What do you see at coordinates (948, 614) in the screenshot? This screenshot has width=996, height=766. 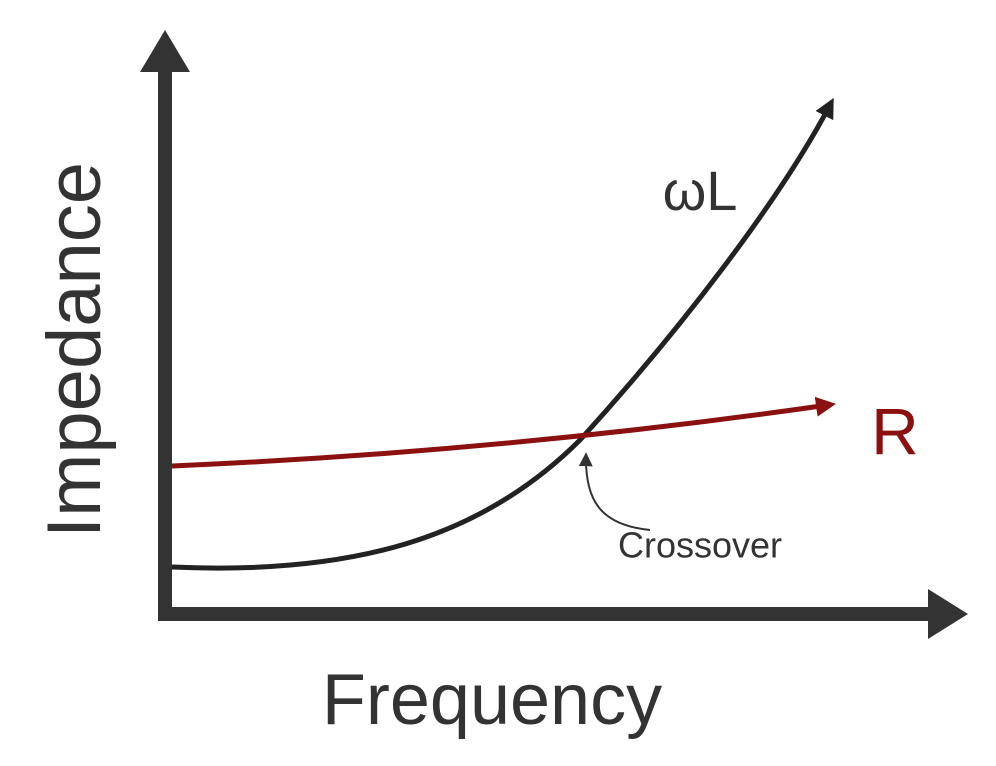 I see `x-axis-arrow` at bounding box center [948, 614].